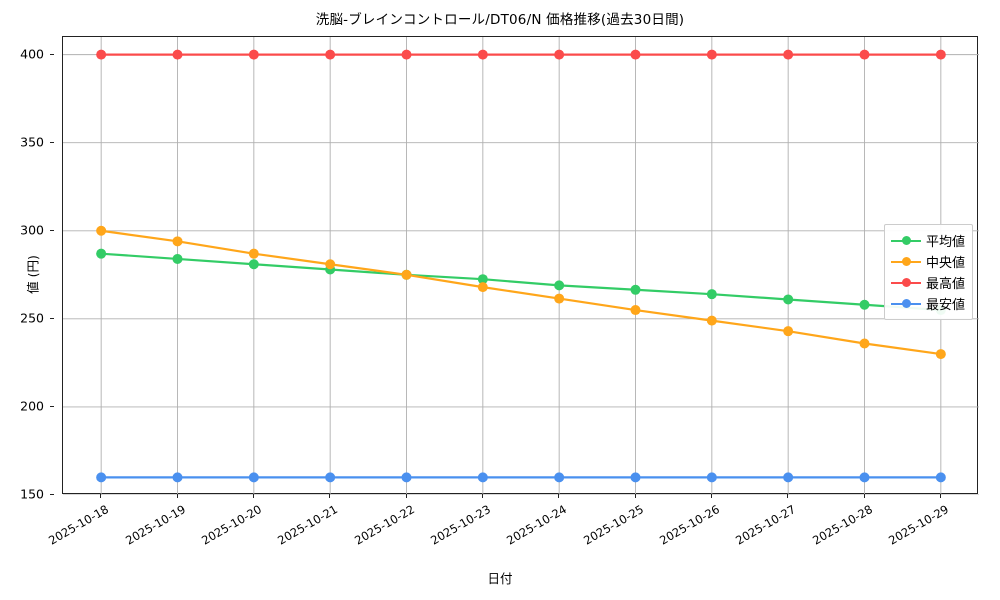 The image size is (1000, 600). I want to click on x-tick-label: 2025-10-27, so click(766, 525).